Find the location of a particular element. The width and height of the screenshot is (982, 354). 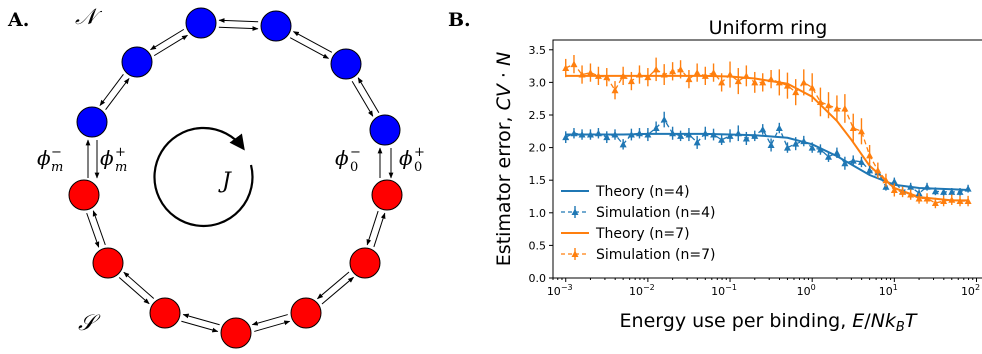

y-tick-label: 3.0 is located at coordinates (538, 82).